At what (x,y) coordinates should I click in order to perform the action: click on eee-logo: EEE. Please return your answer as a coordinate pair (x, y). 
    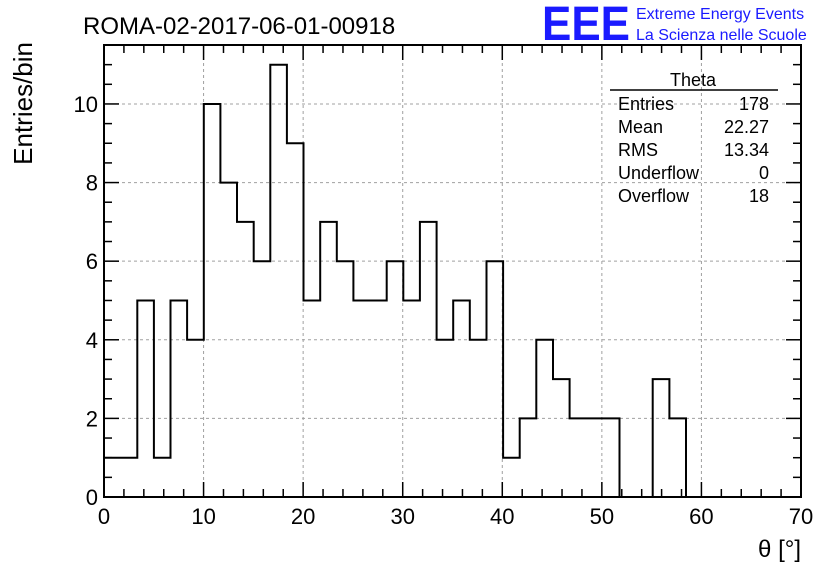
    Looking at the image, I should click on (586, 25).